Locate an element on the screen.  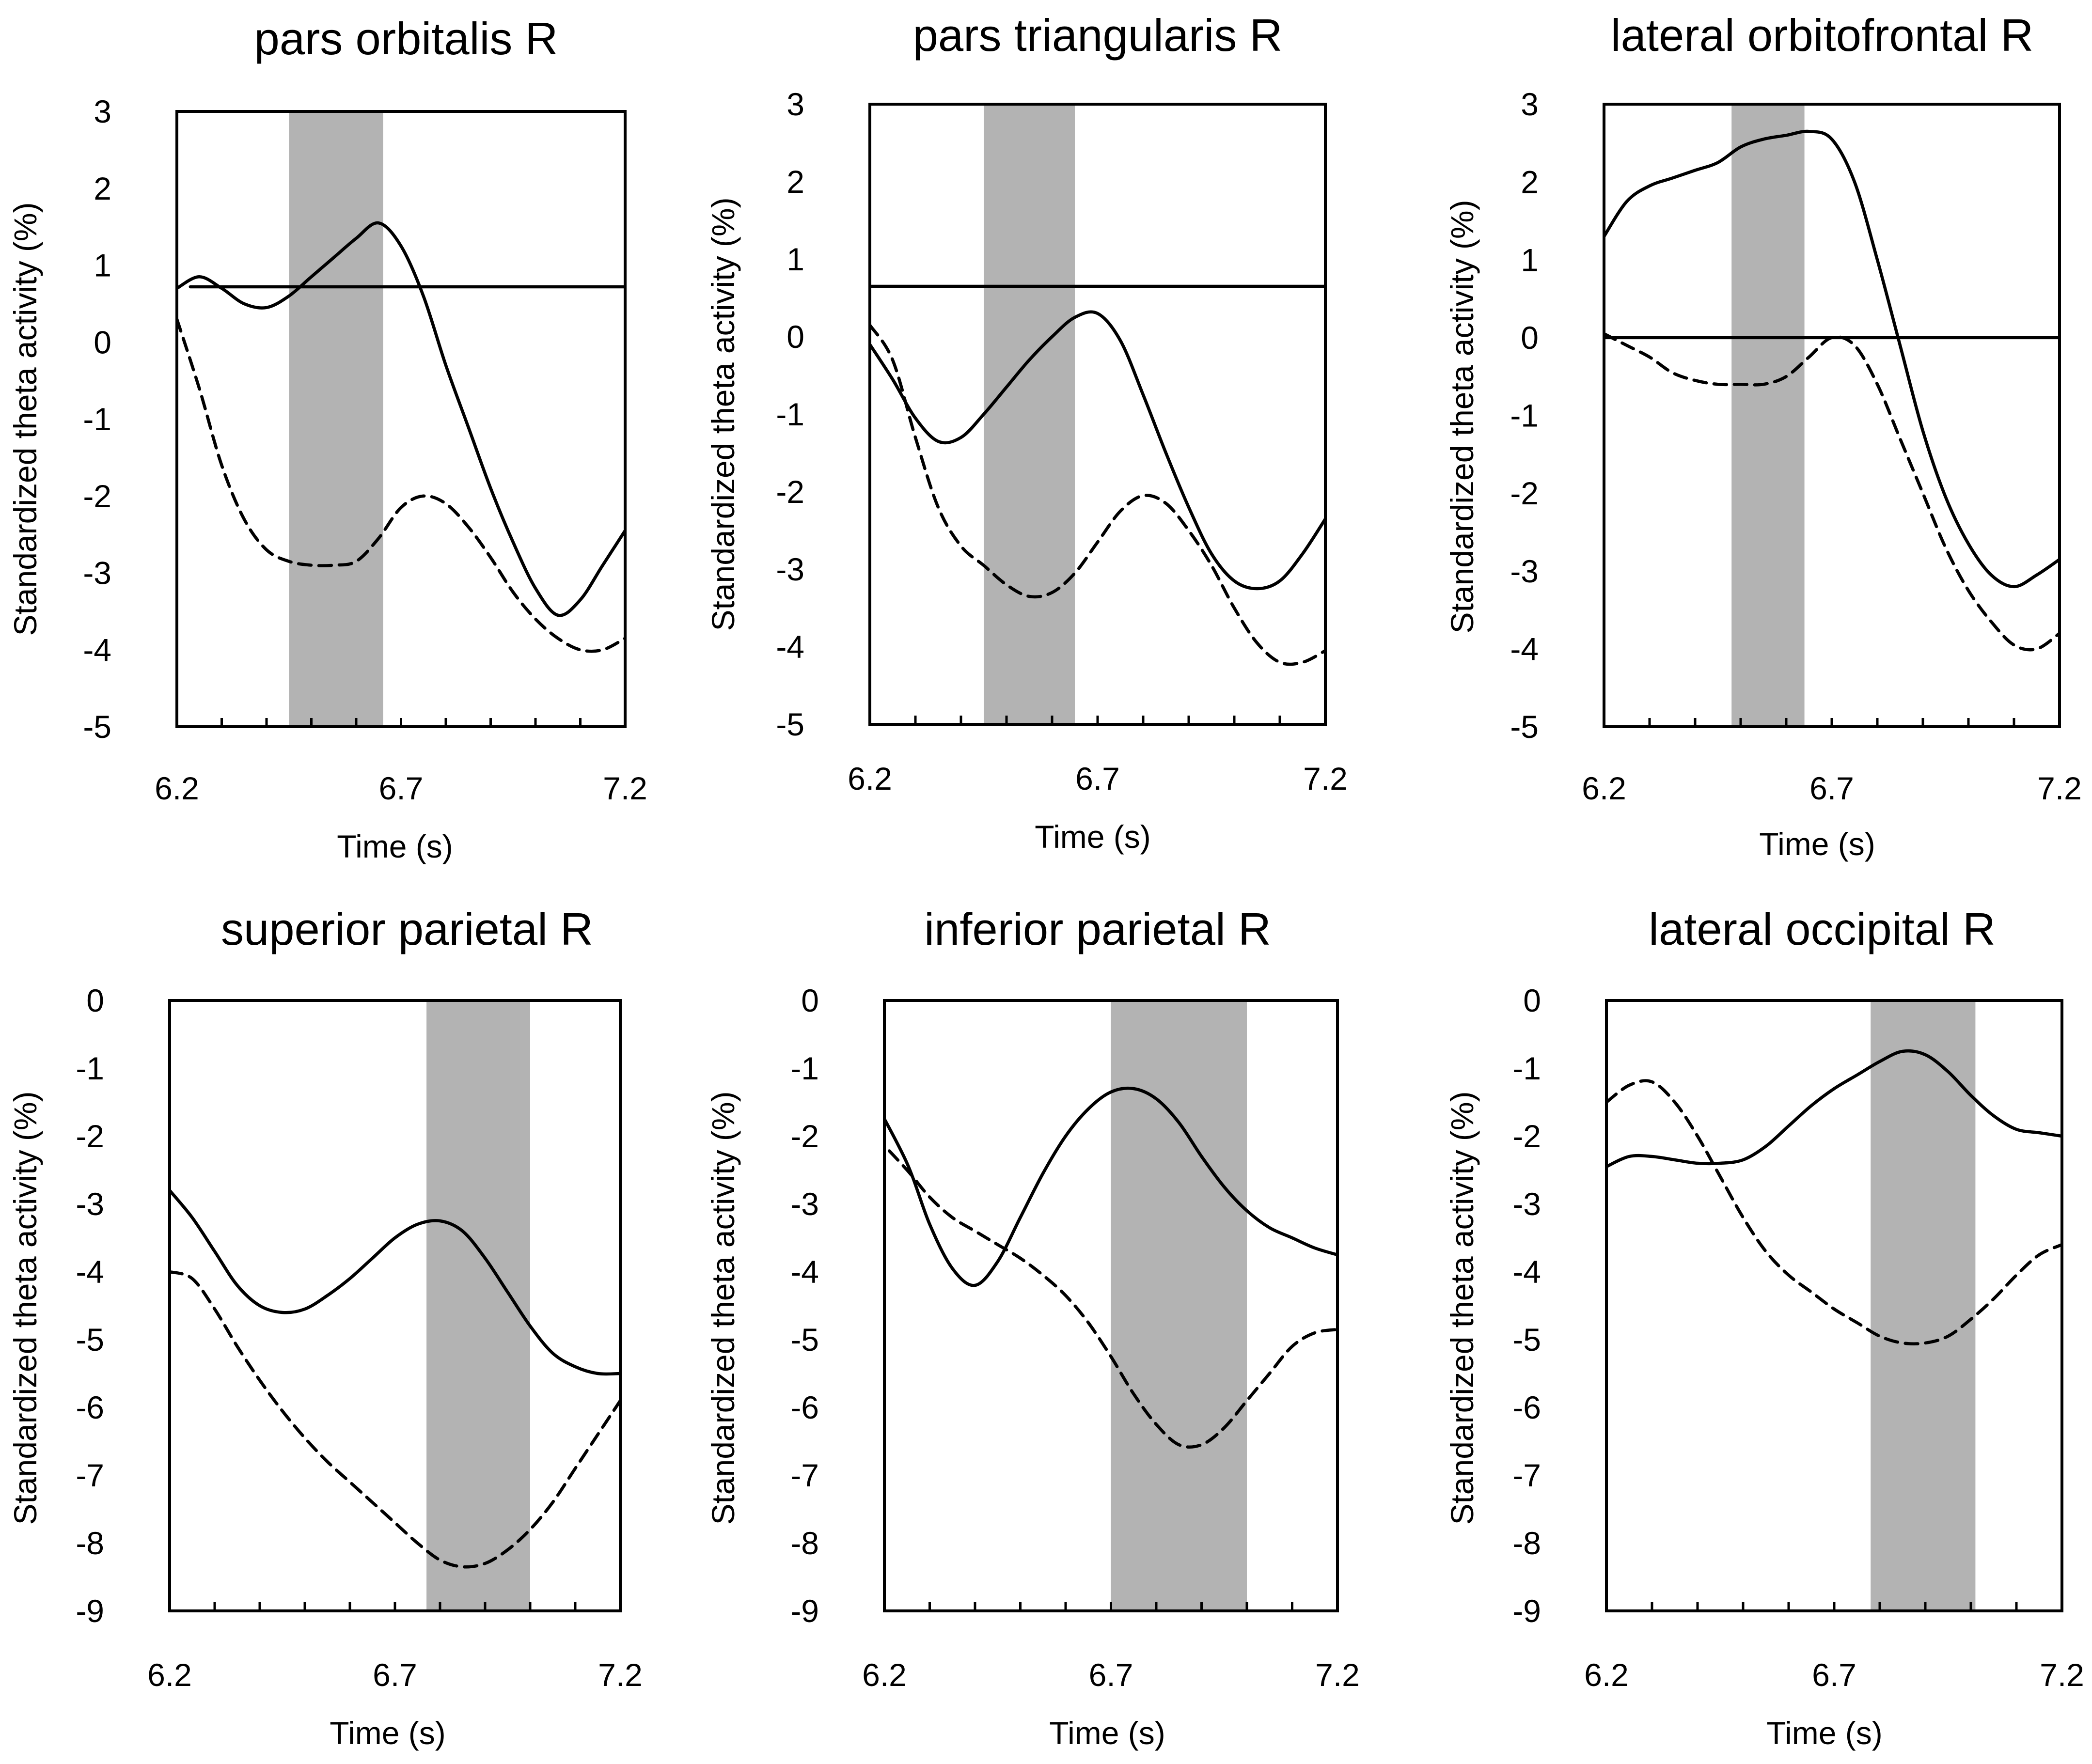
chart-title: pars orbitalis R is located at coordinates (406, 39).